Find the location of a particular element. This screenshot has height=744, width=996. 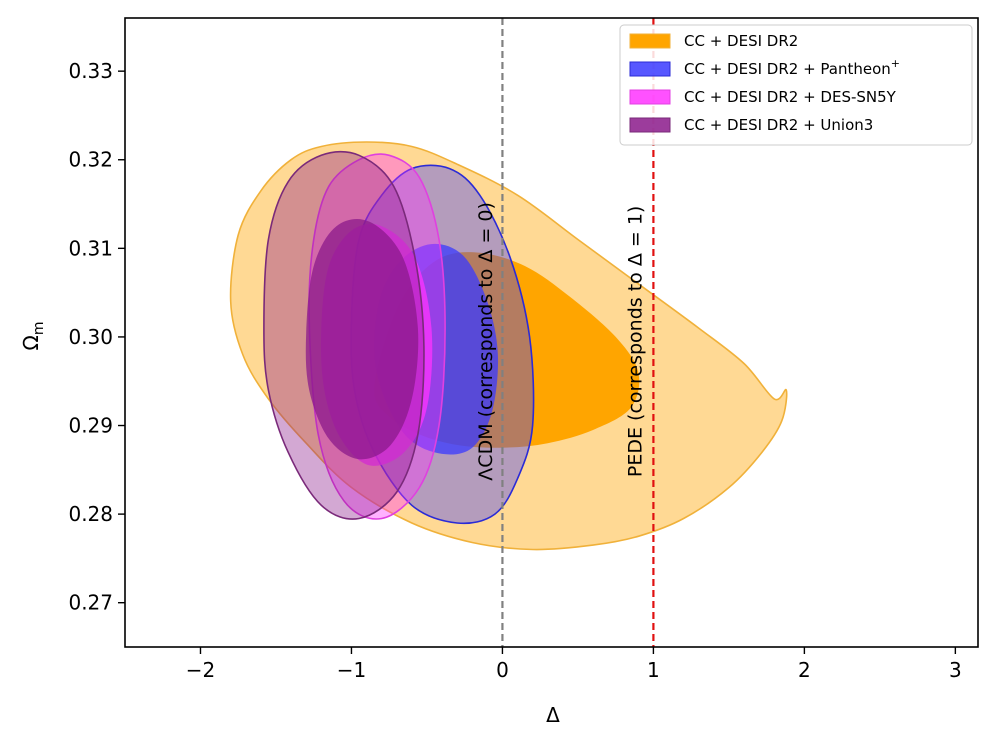

y-tick-label: 0.27 is located at coordinates (90, 603).